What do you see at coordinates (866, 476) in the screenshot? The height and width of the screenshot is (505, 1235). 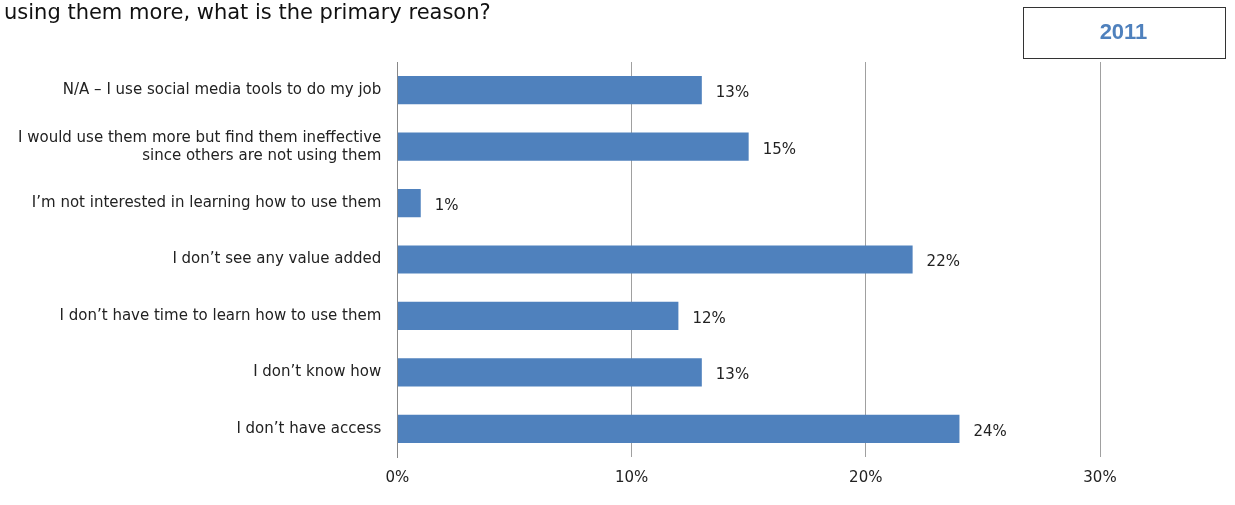 I see `x-tick-label: 20%` at bounding box center [866, 476].